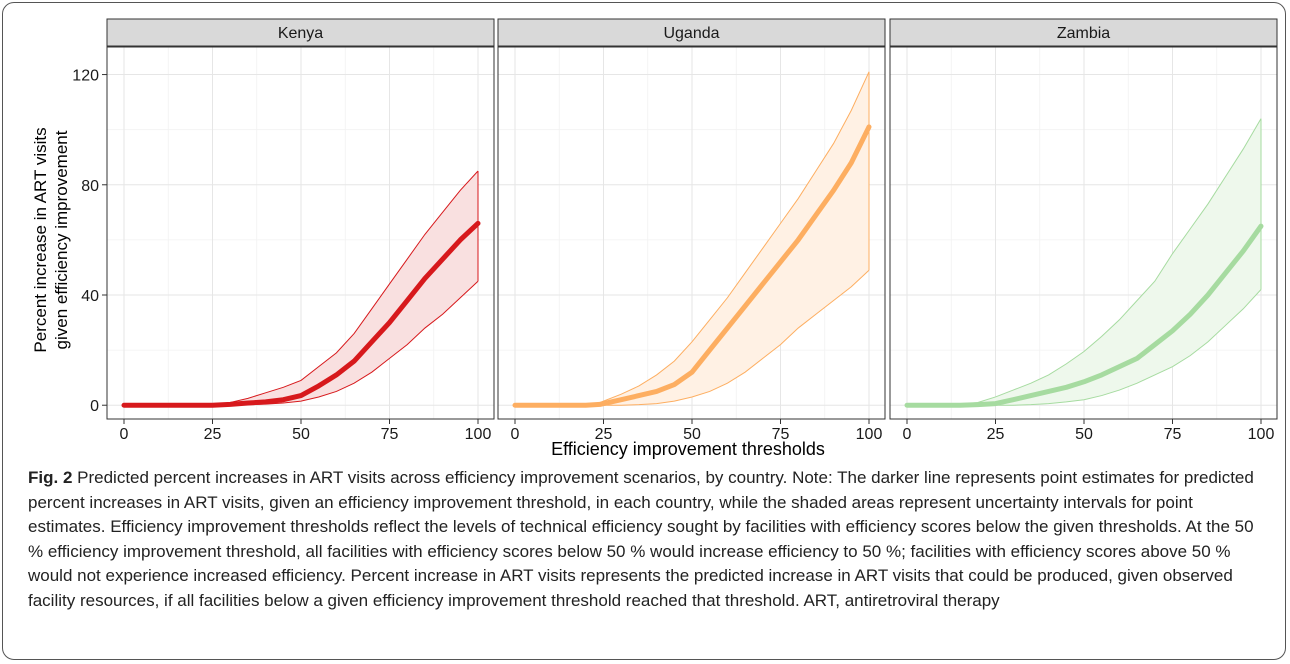 This screenshot has height=664, width=1290. I want to click on x-axis-title: Efficiency improvement thresholds, so click(688, 449).